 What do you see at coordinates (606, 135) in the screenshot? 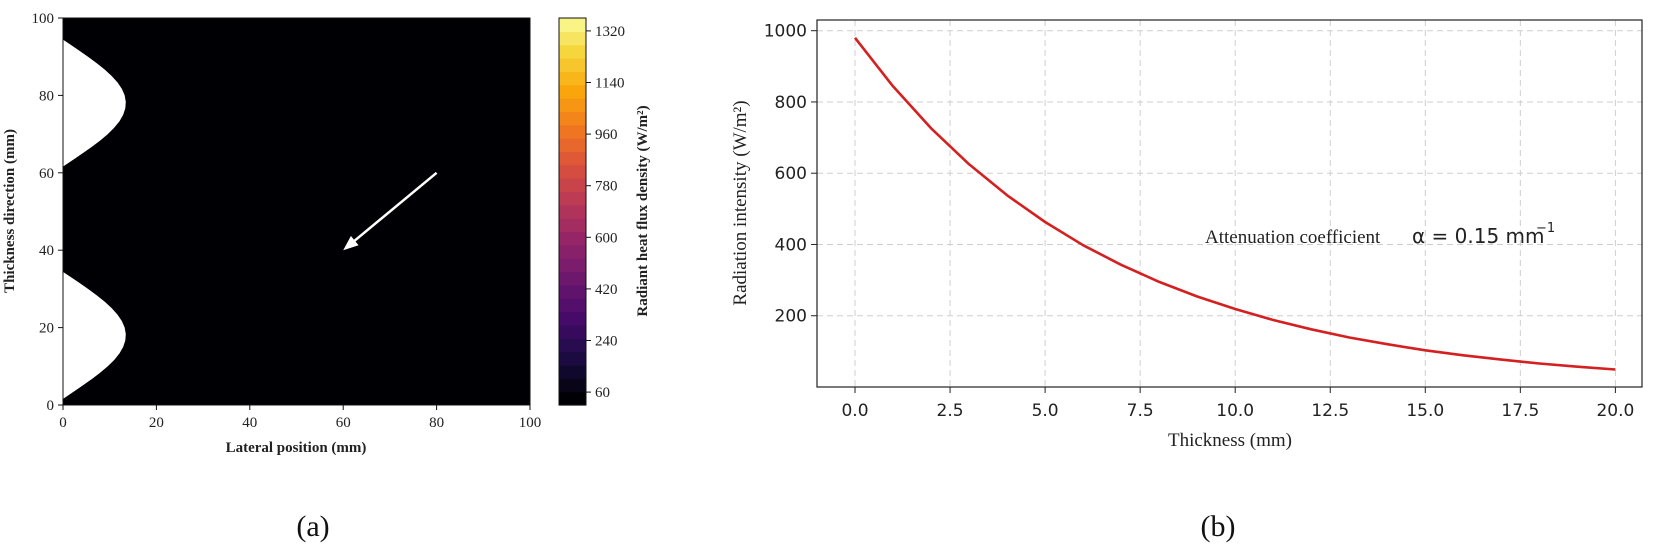
I see `colorbar-tick-label: 960` at bounding box center [606, 135].